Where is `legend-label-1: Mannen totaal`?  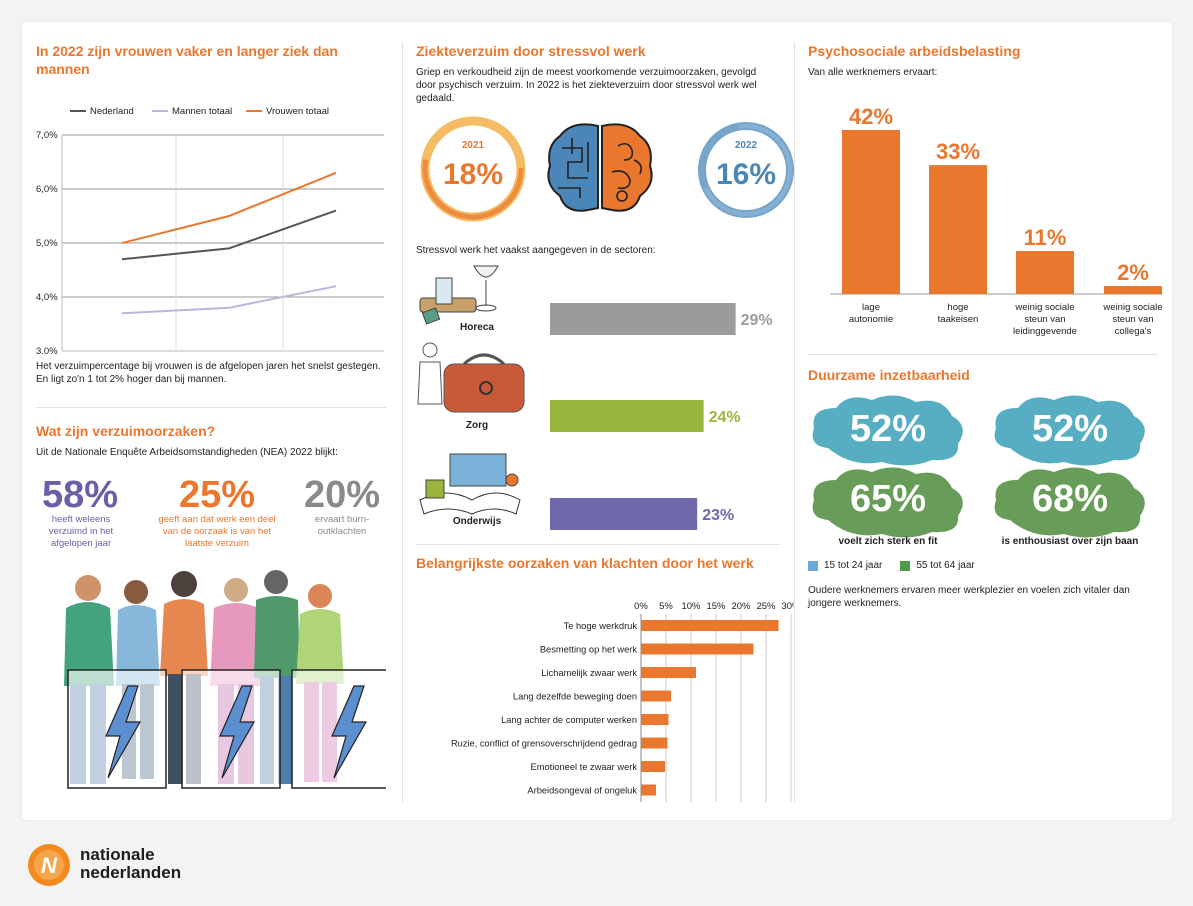 legend-label-1: Mannen totaal is located at coordinates (202, 111).